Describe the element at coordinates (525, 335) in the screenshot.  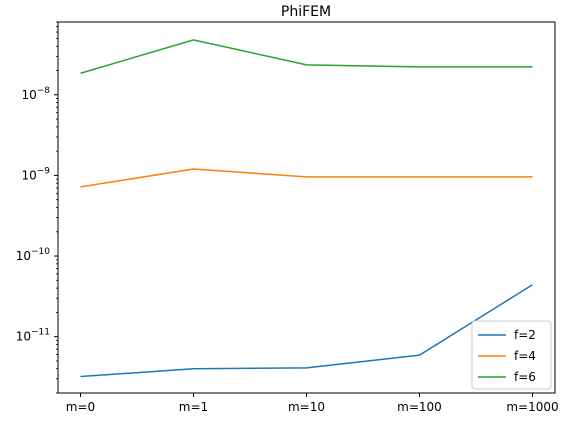
I see `legend-label: f=2` at that location.